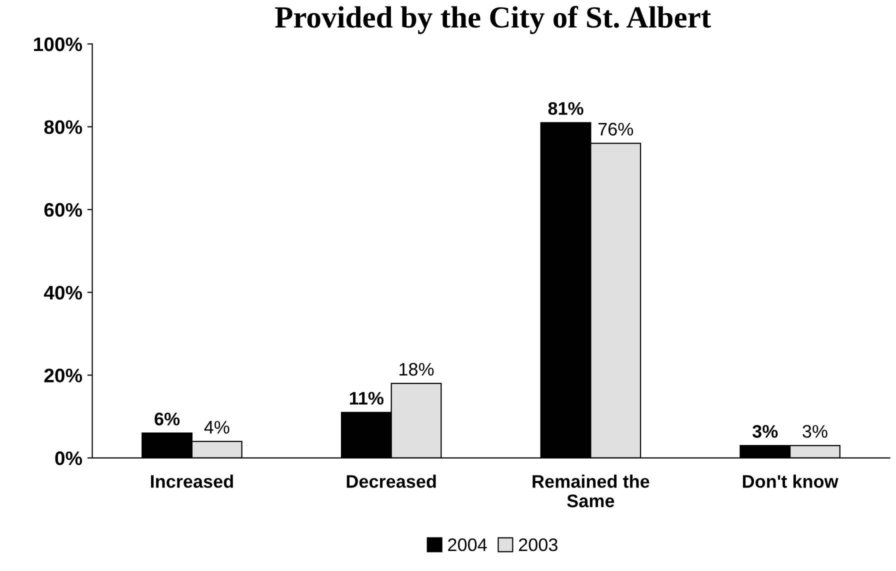 Image resolution: width=896 pixels, height=571 pixels. I want to click on data-label: 81%, so click(566, 108).